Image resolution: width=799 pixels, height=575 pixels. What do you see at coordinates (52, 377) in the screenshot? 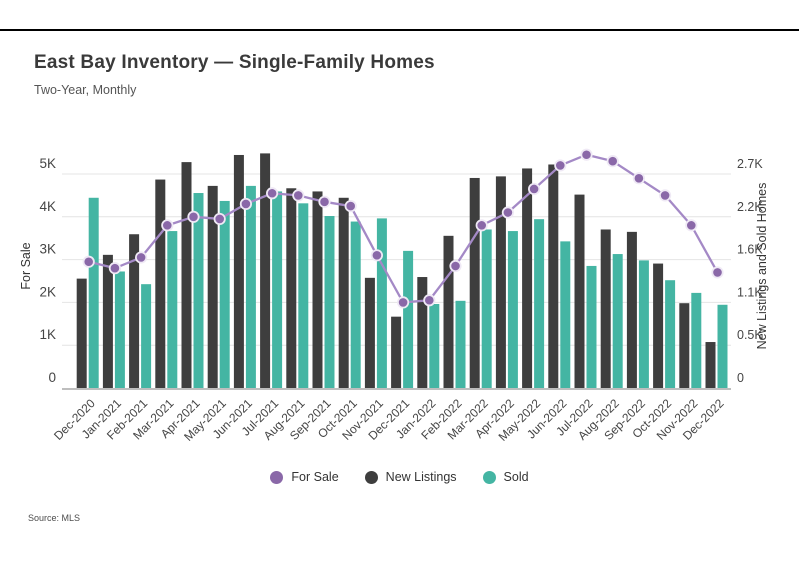
I see `y-left-tick-label: 0` at bounding box center [52, 377].